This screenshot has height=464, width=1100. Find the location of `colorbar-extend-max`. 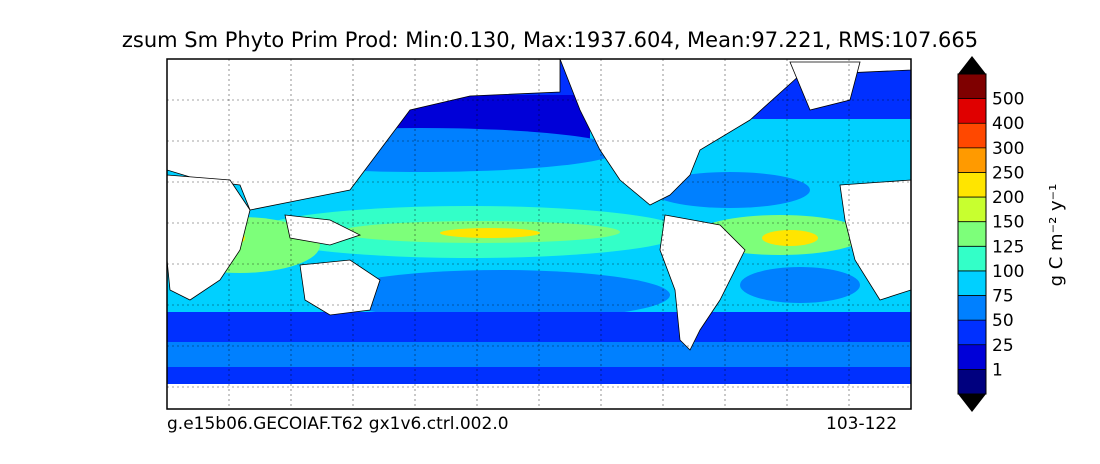

colorbar-extend-max is located at coordinates (972, 65).